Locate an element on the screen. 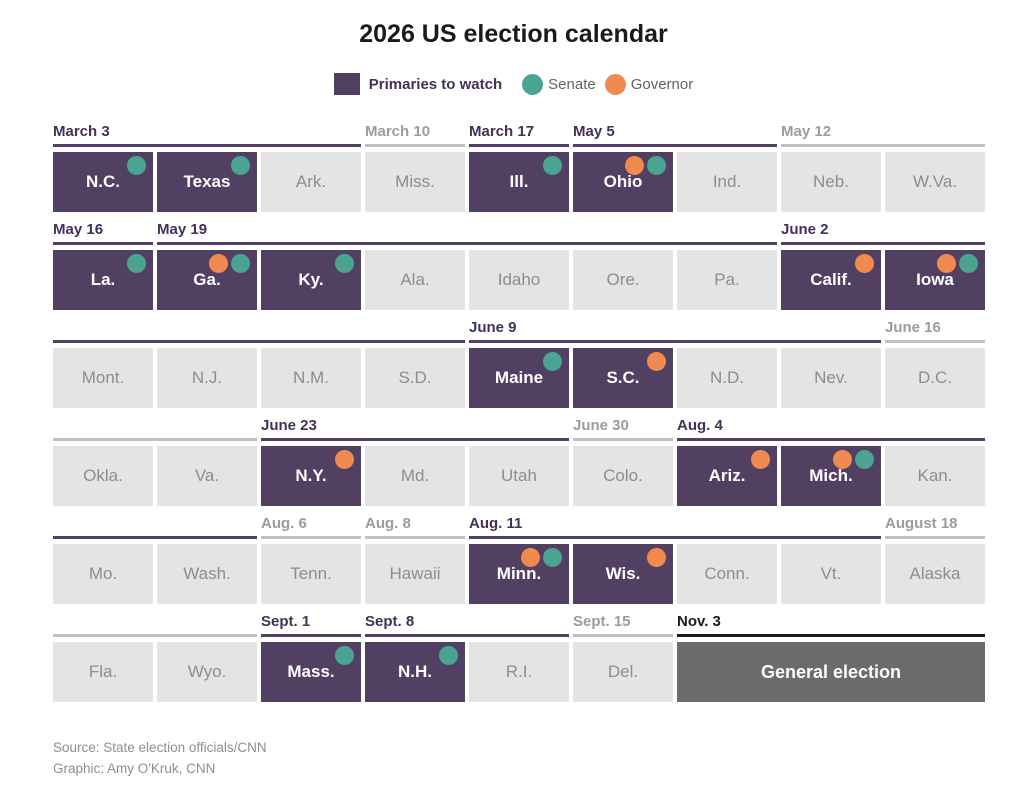  date-label-row: Aug. 6 Aug. 8 Aug. 11 August 18 is located at coordinates (519, 526).